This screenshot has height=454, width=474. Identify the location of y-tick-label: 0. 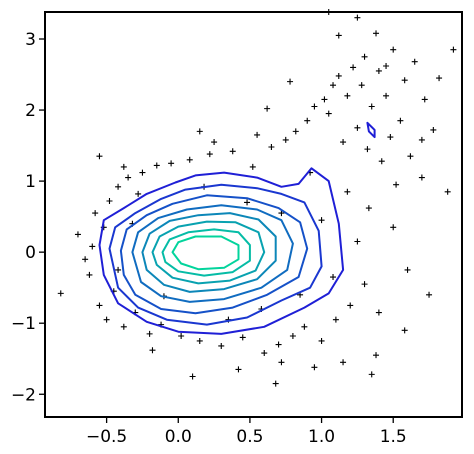
(30, 253).